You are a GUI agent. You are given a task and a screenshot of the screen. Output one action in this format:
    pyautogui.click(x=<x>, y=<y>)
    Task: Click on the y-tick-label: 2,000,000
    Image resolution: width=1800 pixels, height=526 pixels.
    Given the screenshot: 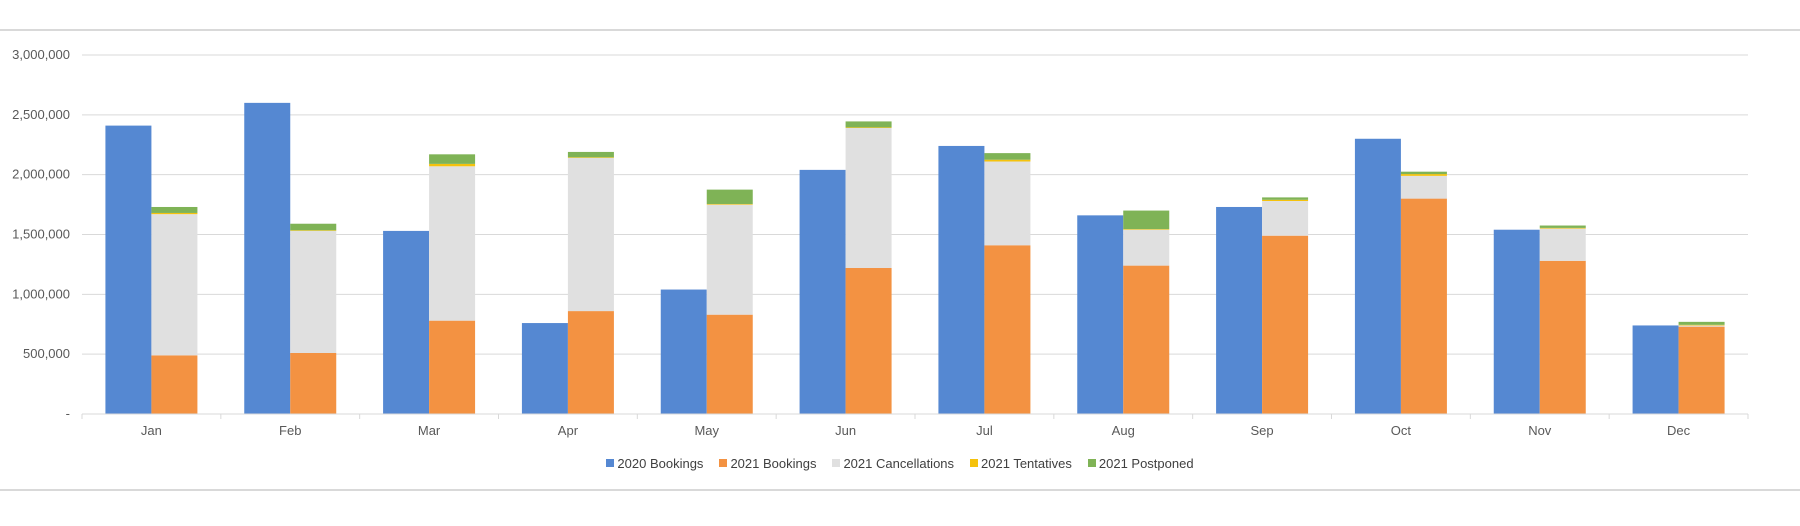 What is the action you would take?
    pyautogui.click(x=41, y=174)
    